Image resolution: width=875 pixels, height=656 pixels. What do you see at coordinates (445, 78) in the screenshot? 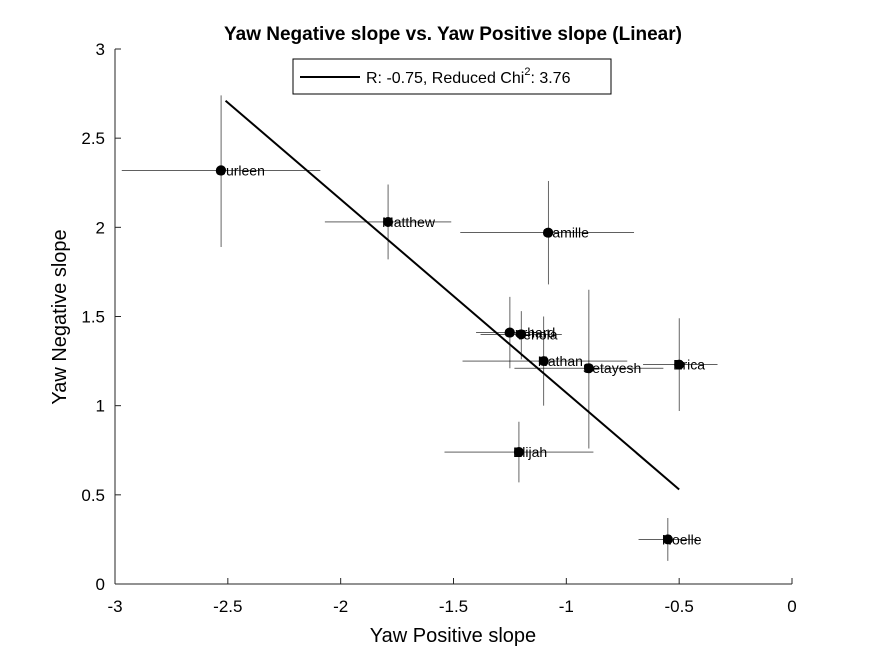
I see `legend-label-main: R: -0.75, Reduced Chi` at bounding box center [445, 78].